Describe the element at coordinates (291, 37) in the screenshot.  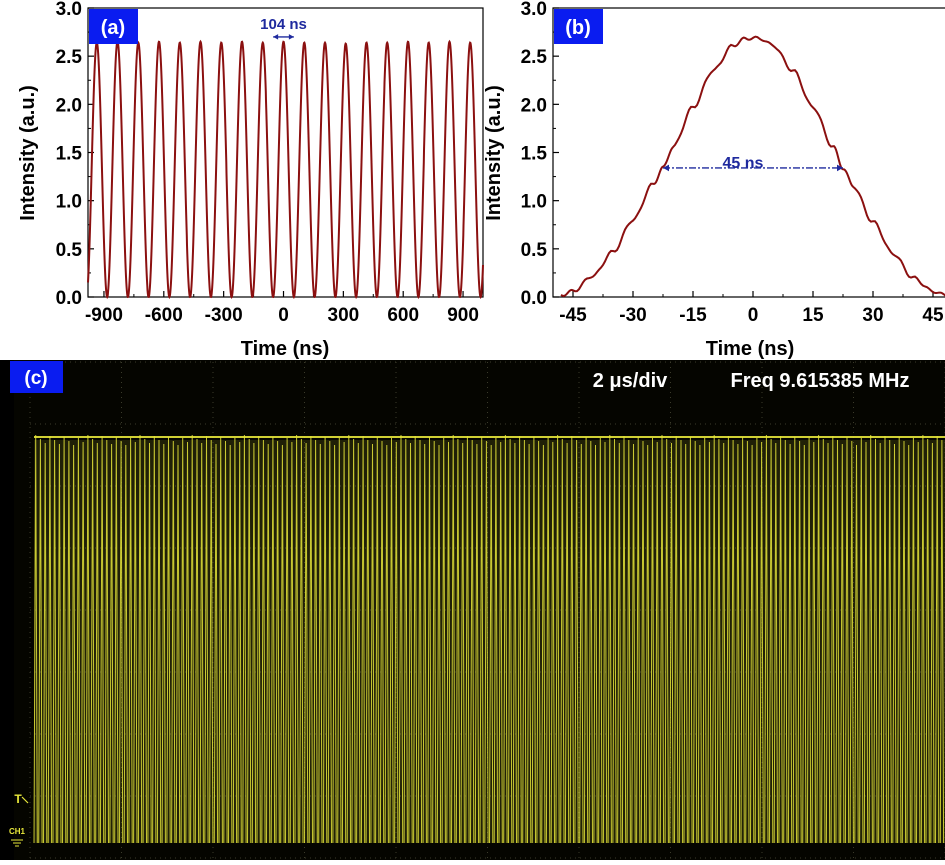
I see `panel-a-arrow-head-right` at that location.